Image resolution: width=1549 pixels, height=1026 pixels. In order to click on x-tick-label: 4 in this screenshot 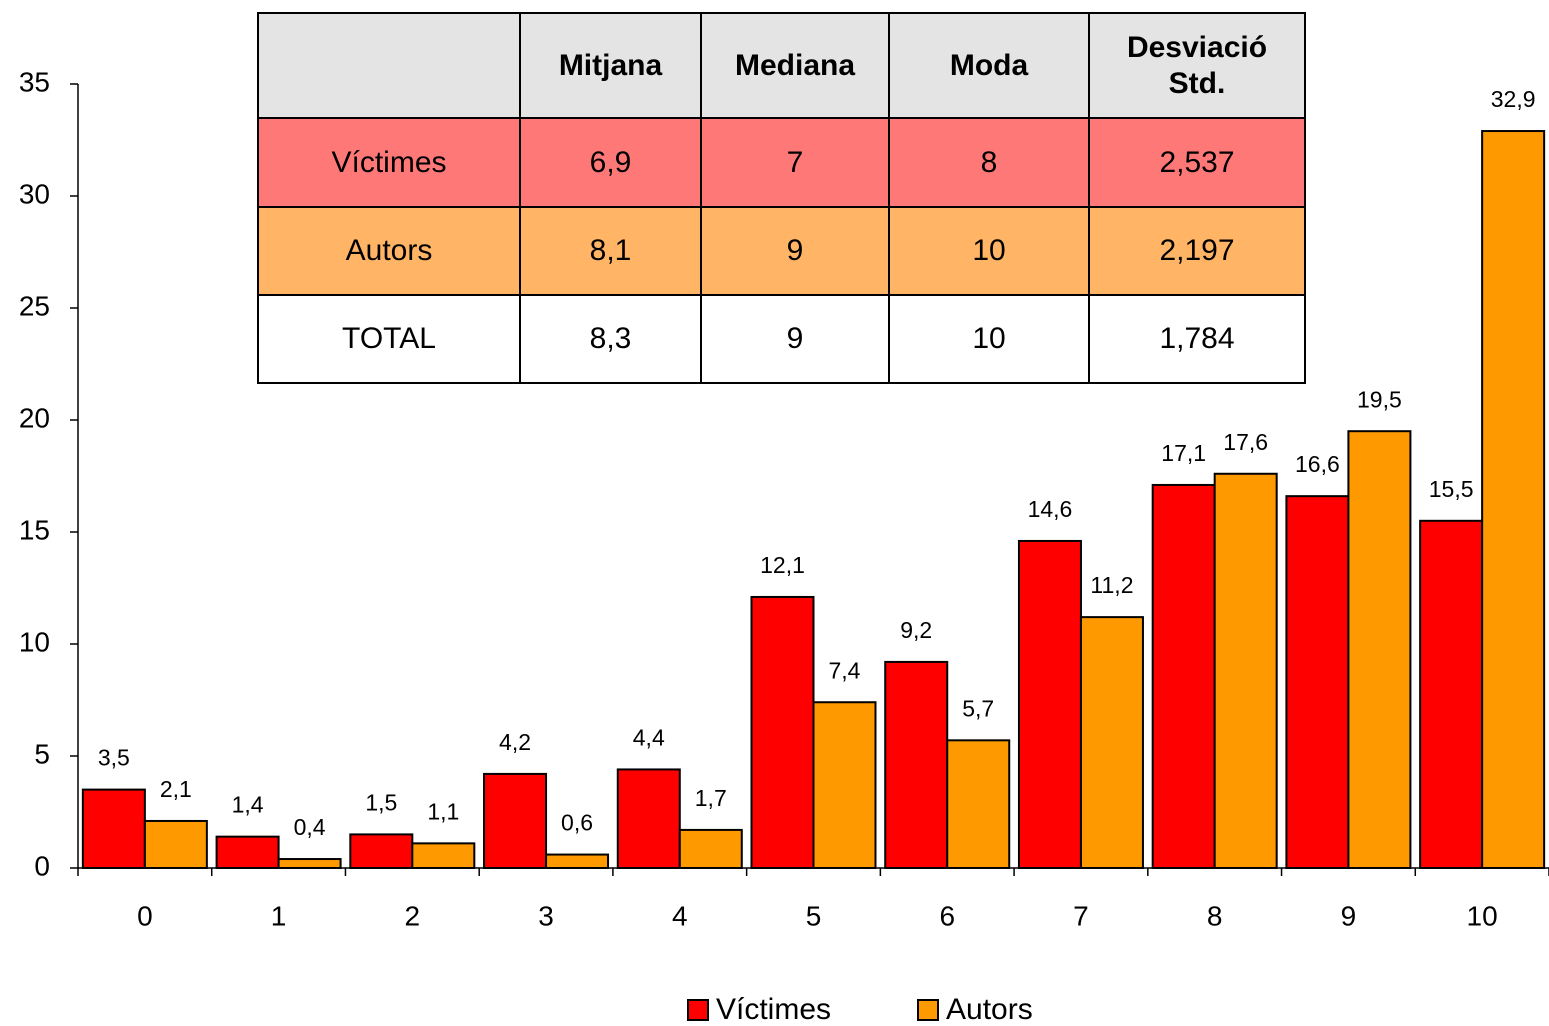, I will do `click(680, 915)`.